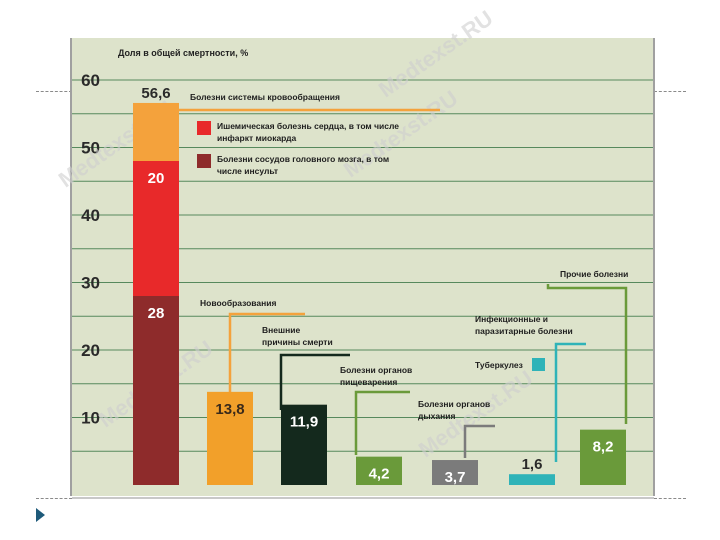  What do you see at coordinates (90, 148) in the screenshot?
I see `y-tick-label: 50` at bounding box center [90, 148].